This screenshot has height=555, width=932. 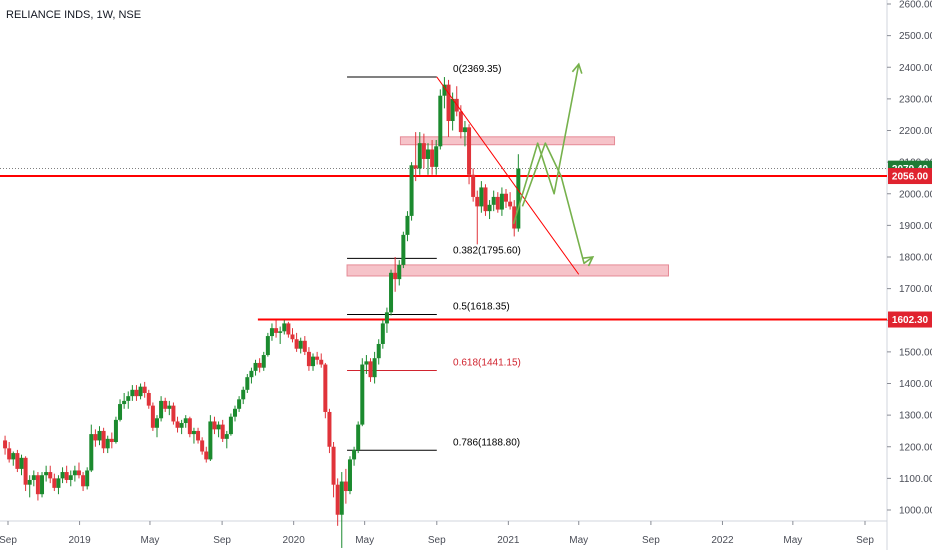 I want to click on x-tick-label: 2020, so click(x=294, y=540).